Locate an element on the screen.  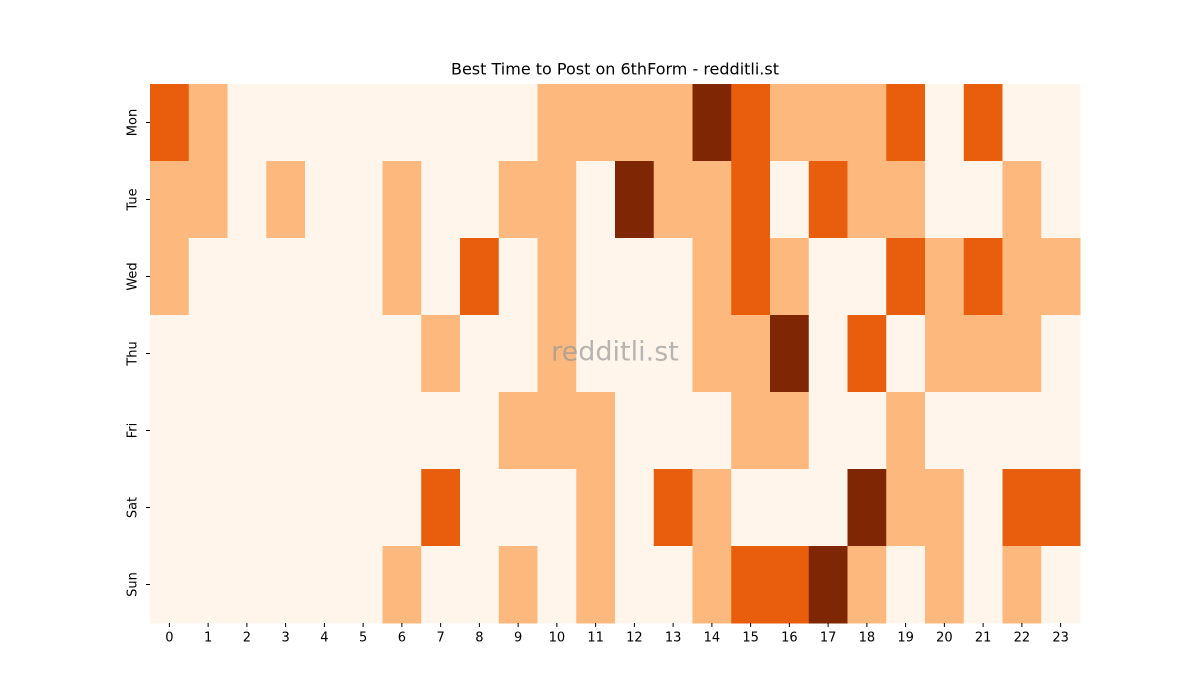
x-tick-label: 15 is located at coordinates (750, 638).